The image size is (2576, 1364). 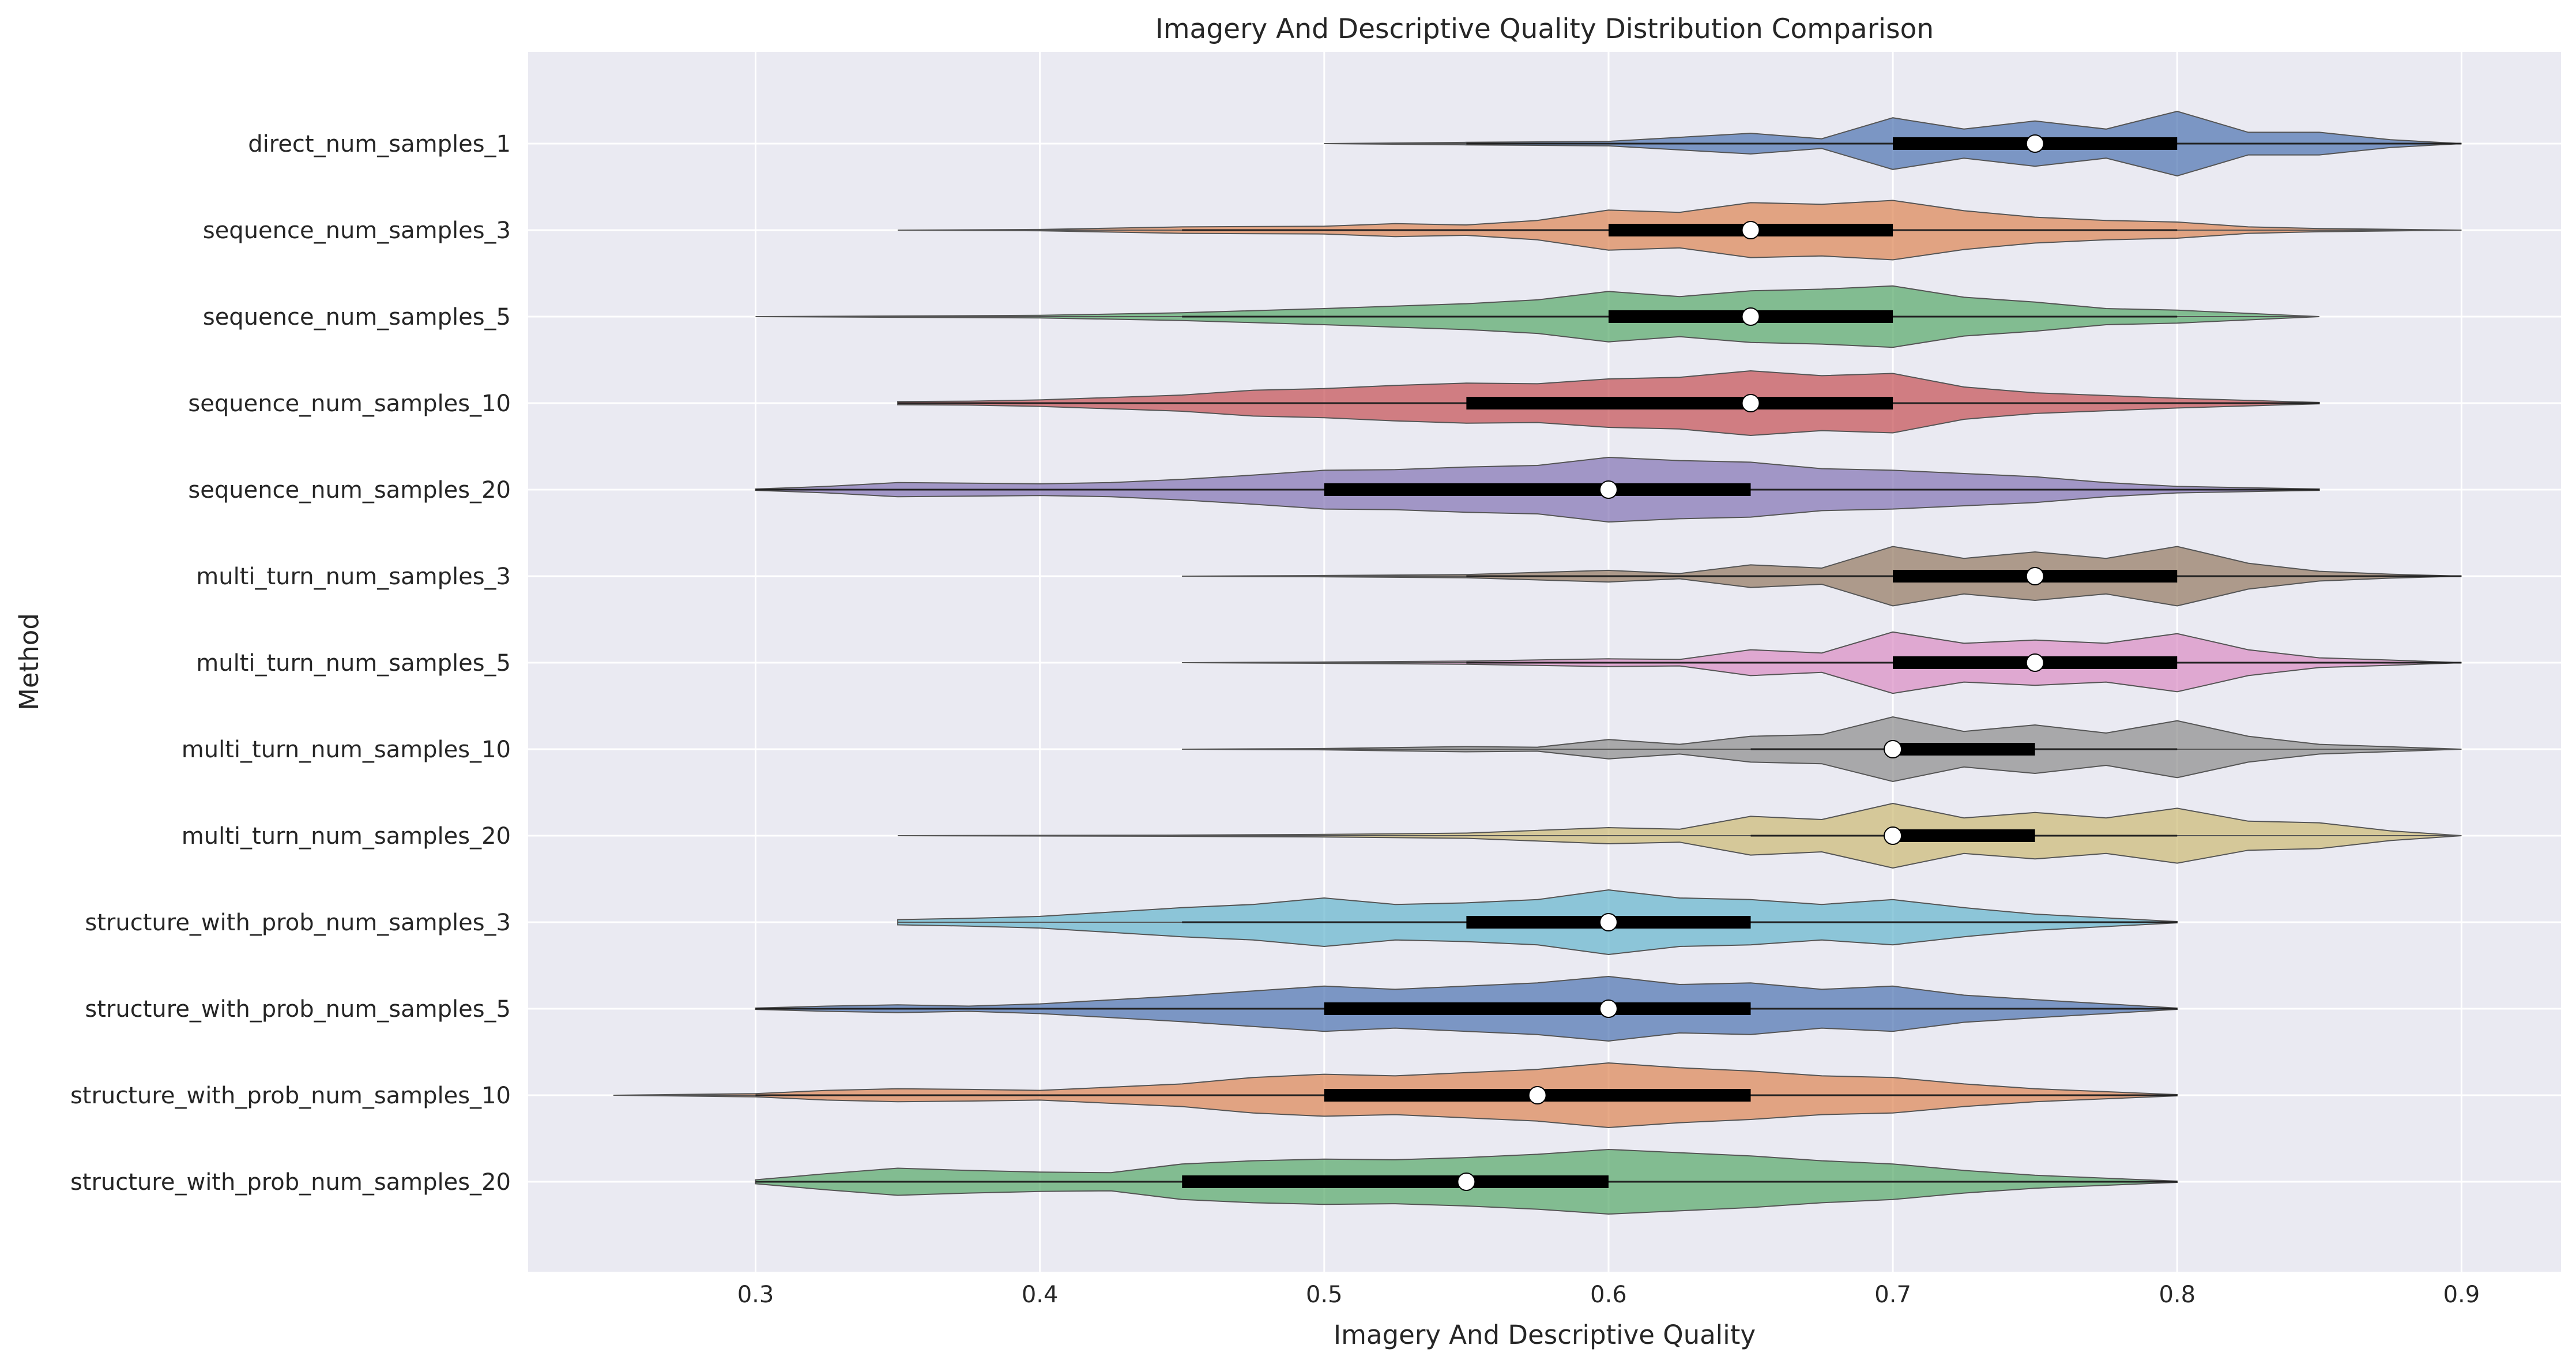 What do you see at coordinates (346, 837) in the screenshot?
I see `y-category-label: multi_turn_num_samples_20` at bounding box center [346, 837].